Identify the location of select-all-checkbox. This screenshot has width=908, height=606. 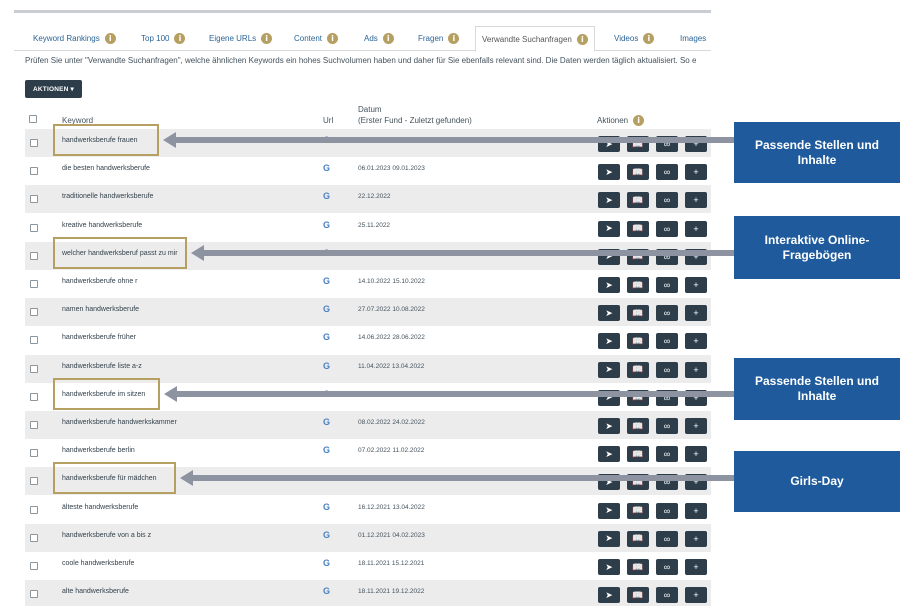
(33, 119).